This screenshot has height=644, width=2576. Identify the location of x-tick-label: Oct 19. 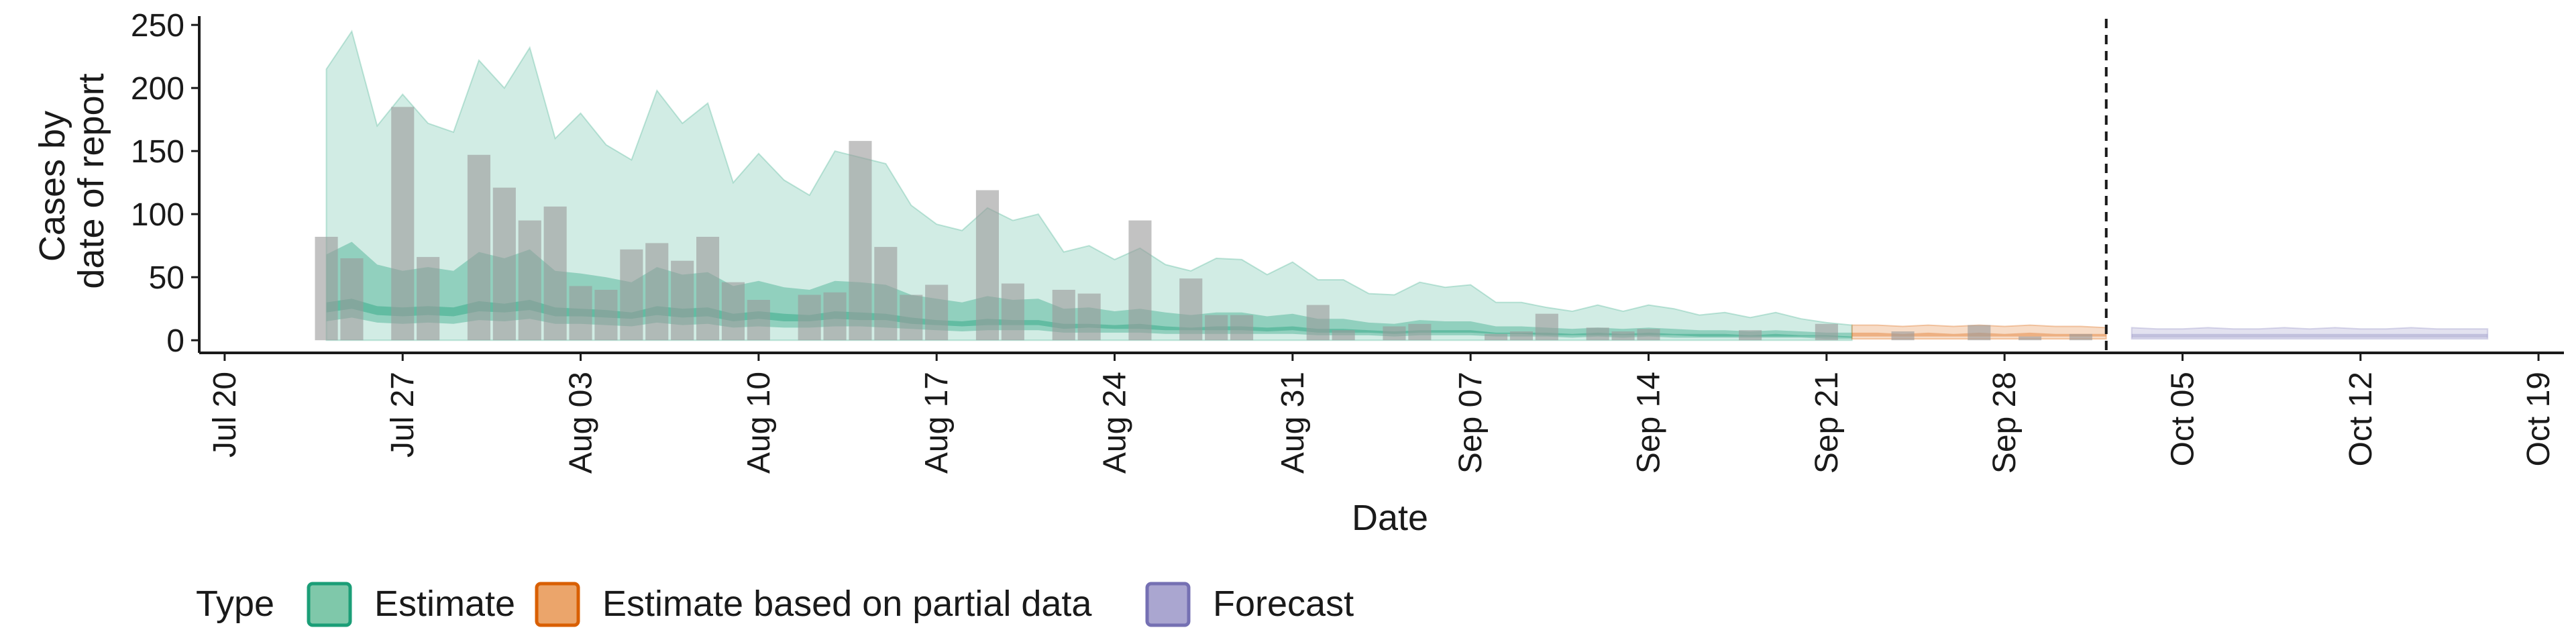
(2539, 419).